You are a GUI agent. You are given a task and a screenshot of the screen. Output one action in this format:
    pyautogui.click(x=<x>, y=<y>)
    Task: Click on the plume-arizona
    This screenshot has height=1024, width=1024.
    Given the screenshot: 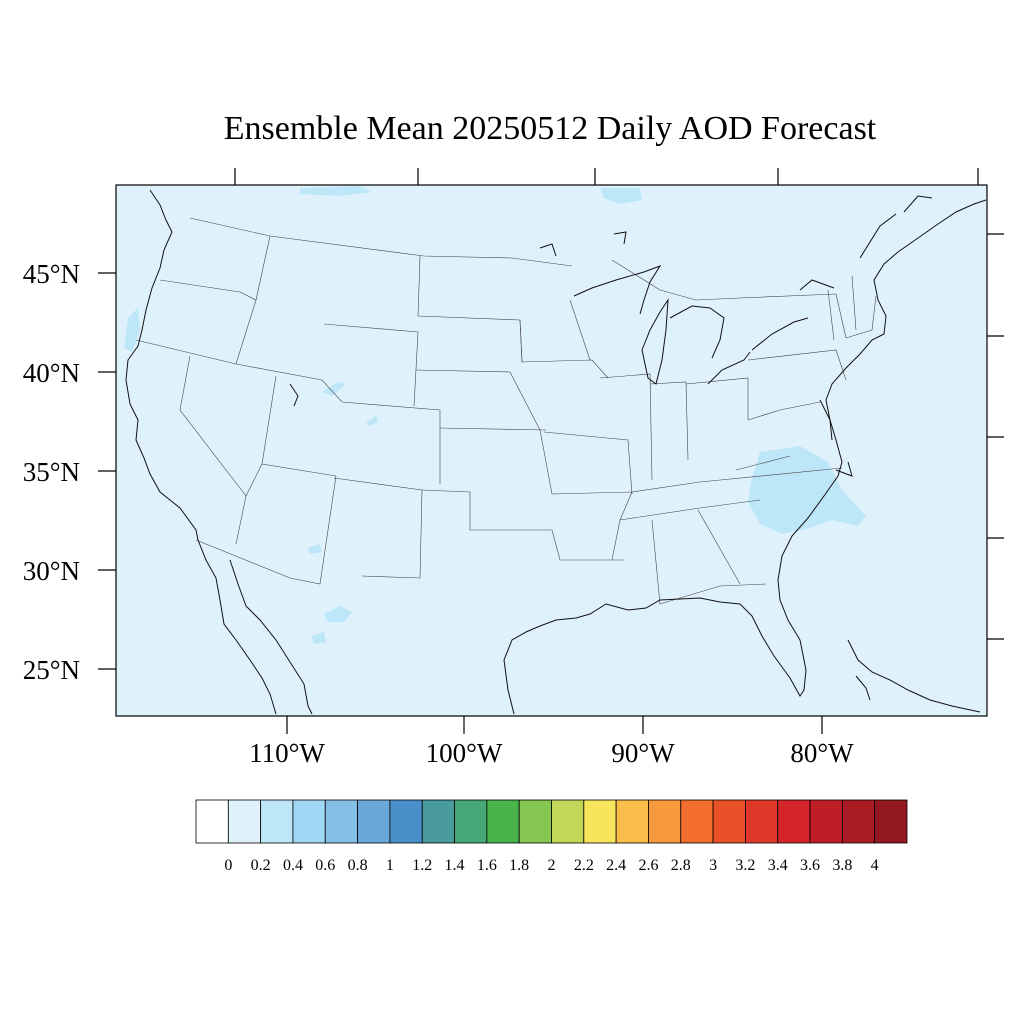 What is the action you would take?
    pyautogui.click(x=315, y=549)
    